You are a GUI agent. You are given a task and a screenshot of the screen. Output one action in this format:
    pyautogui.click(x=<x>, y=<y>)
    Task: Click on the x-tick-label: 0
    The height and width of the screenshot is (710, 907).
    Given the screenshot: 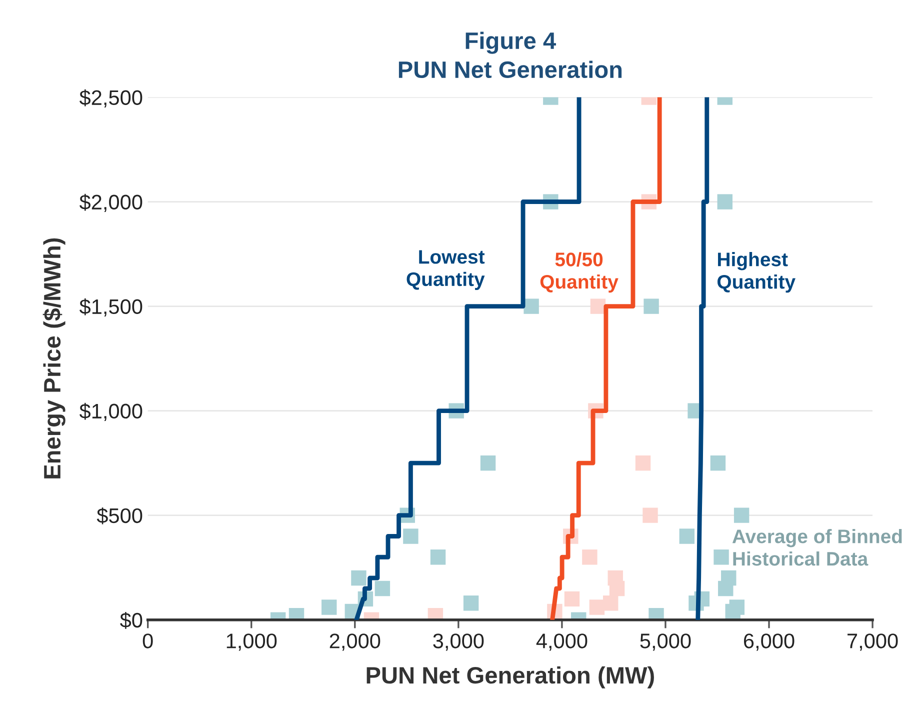 What is the action you would take?
    pyautogui.click(x=147, y=641)
    